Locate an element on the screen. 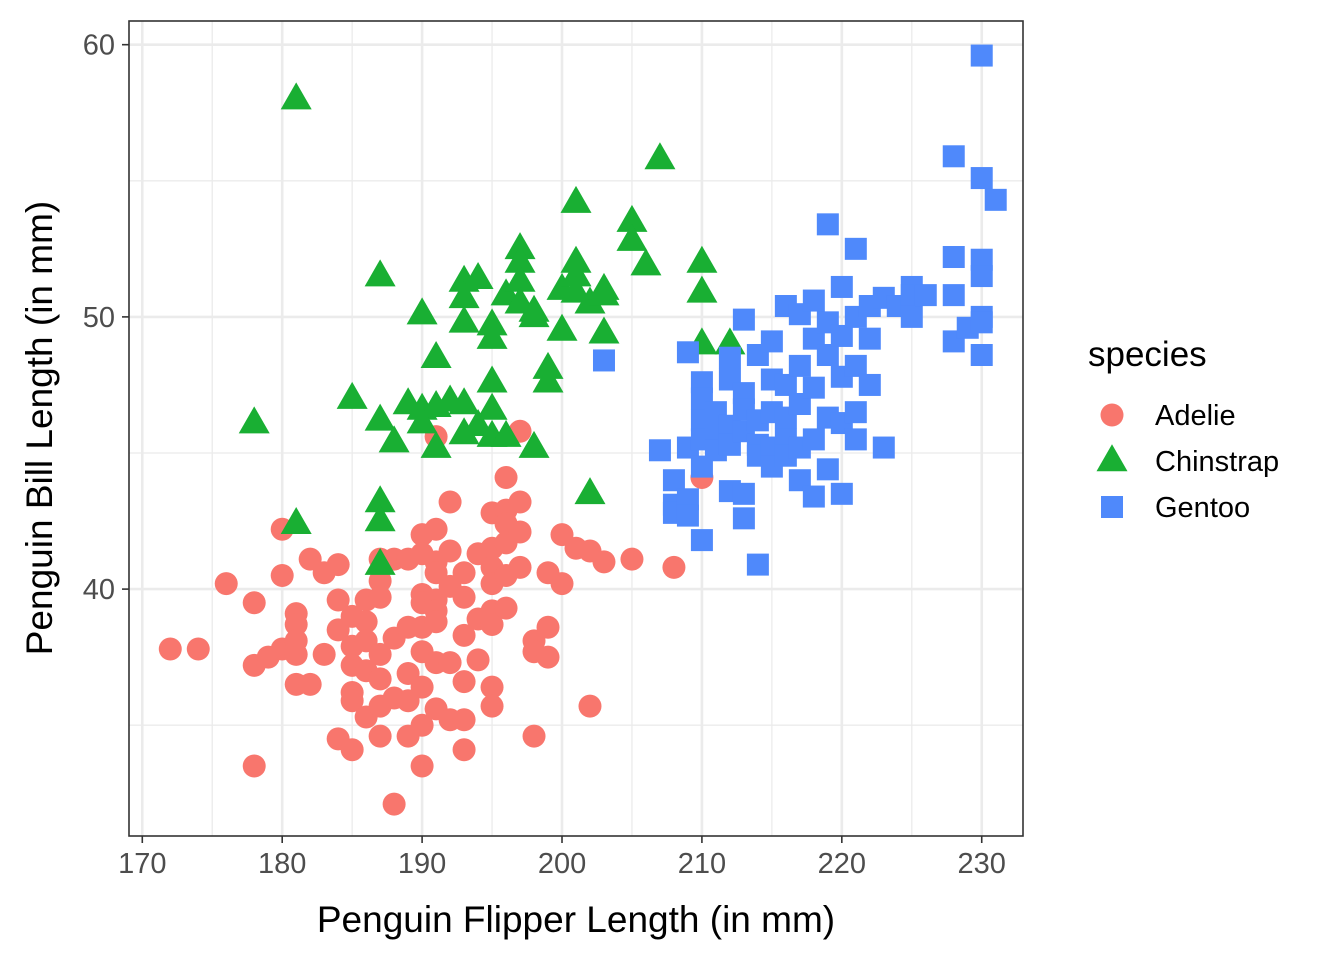 The height and width of the screenshot is (960, 1344). legend-key-gentoo is located at coordinates (1112, 507).